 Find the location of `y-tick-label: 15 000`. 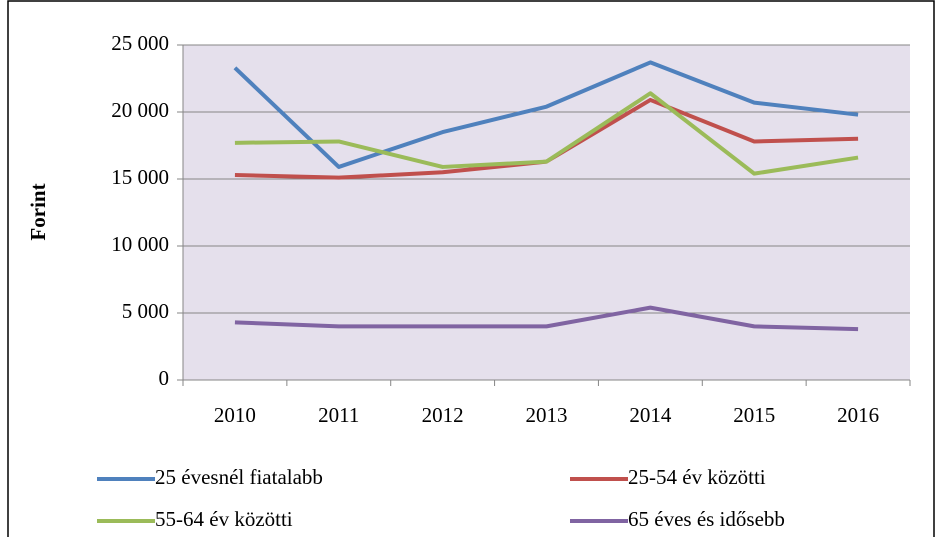

y-tick-label: 15 000 is located at coordinates (140, 177).